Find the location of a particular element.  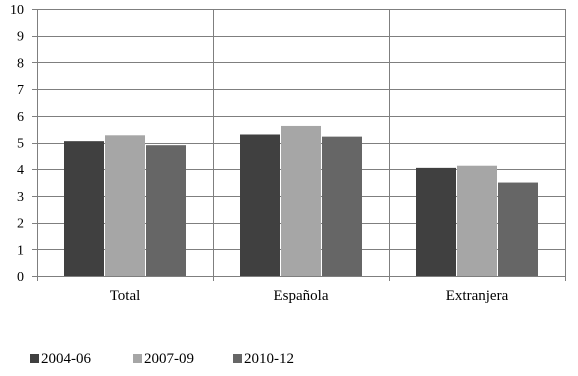

legend-label: 2007-09 is located at coordinates (169, 359).